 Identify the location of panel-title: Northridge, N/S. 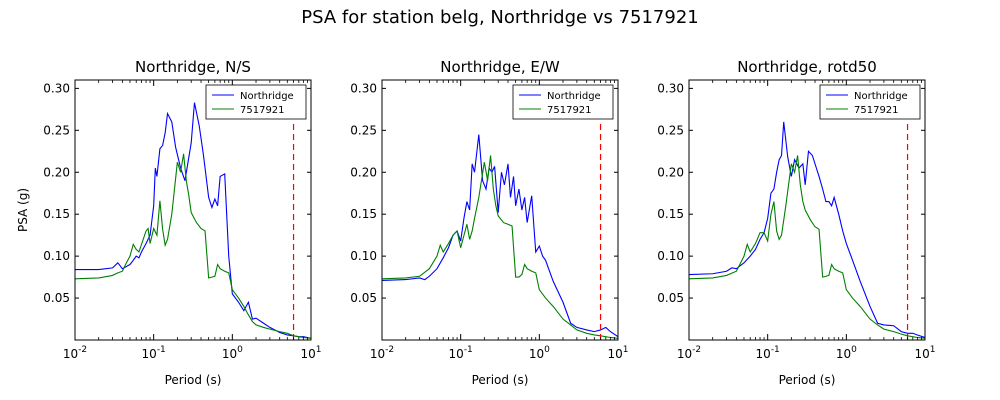
(193, 67).